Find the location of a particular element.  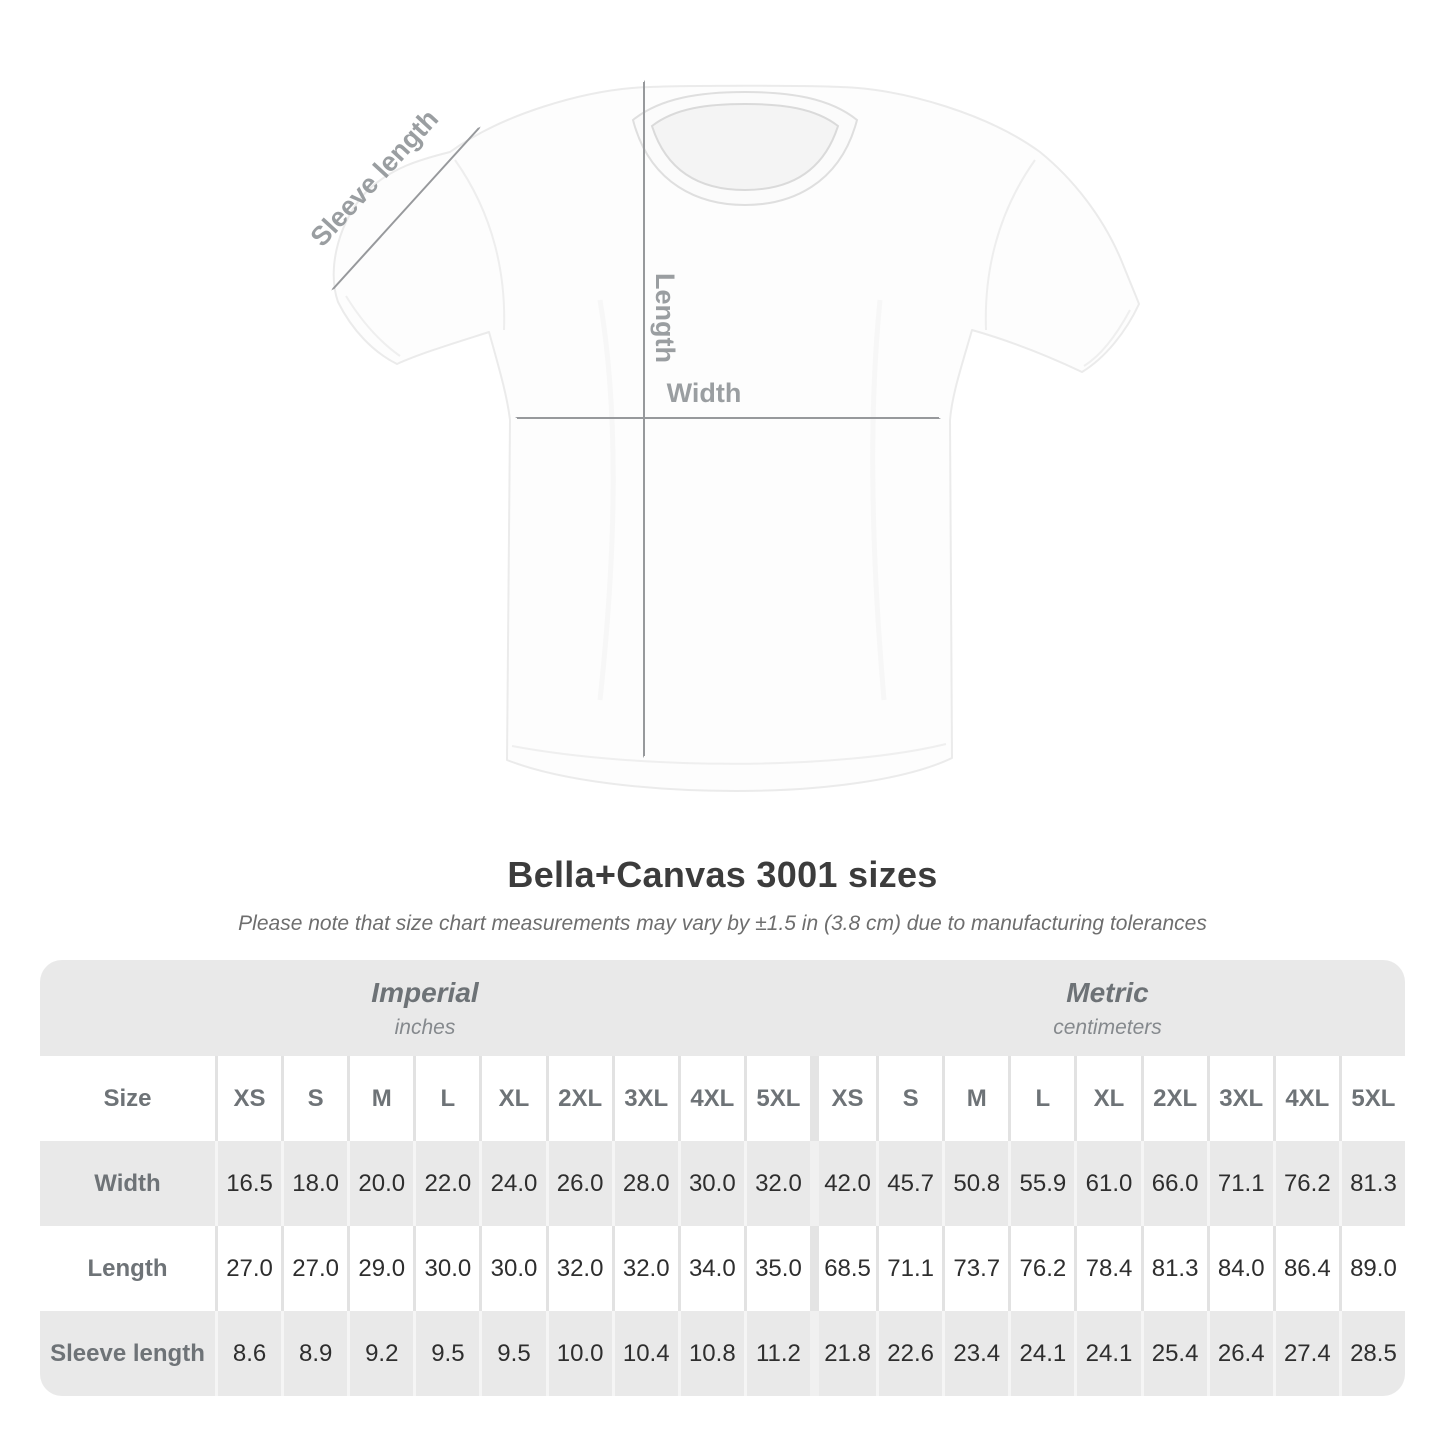

value-cell-imperial-4xl: 10.8 is located at coordinates (710, 1353).